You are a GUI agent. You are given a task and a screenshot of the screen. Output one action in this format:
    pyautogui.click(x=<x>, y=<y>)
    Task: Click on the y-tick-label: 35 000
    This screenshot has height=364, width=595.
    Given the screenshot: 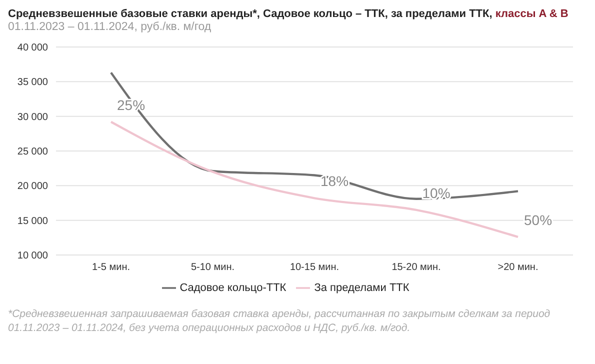 What is the action you would take?
    pyautogui.click(x=32, y=82)
    